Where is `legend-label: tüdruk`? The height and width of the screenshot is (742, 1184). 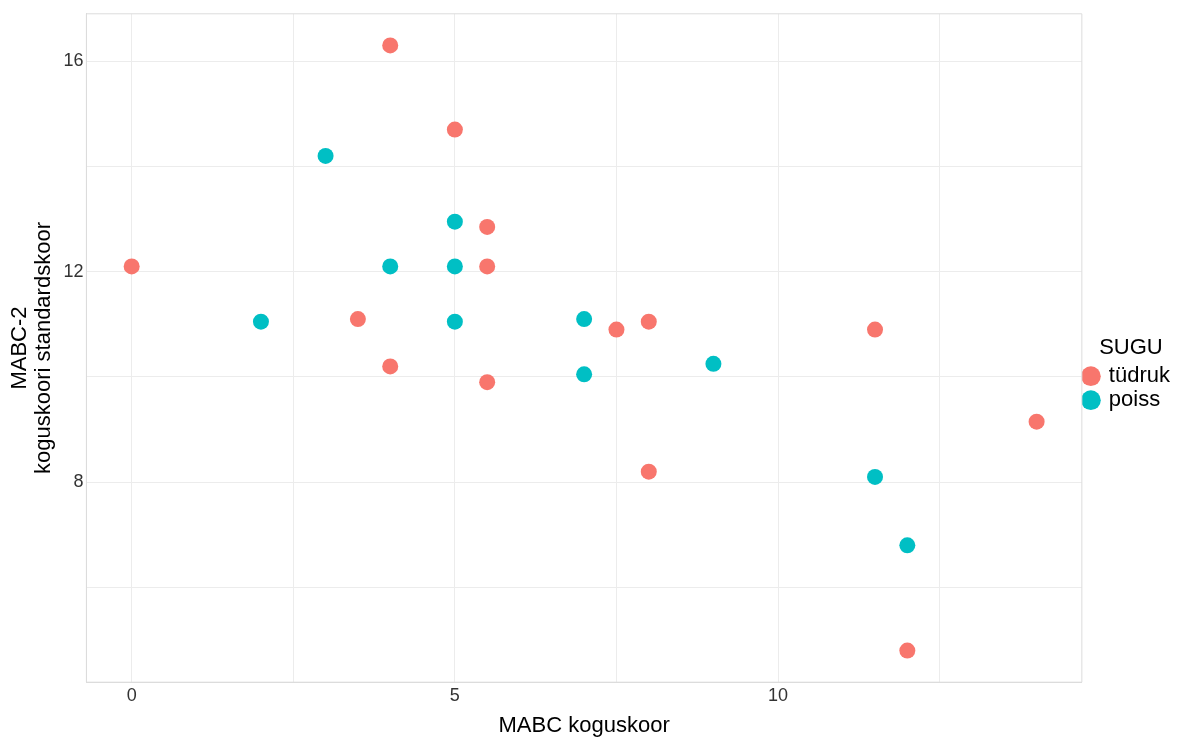 legend-label: tüdruk is located at coordinates (1139, 375).